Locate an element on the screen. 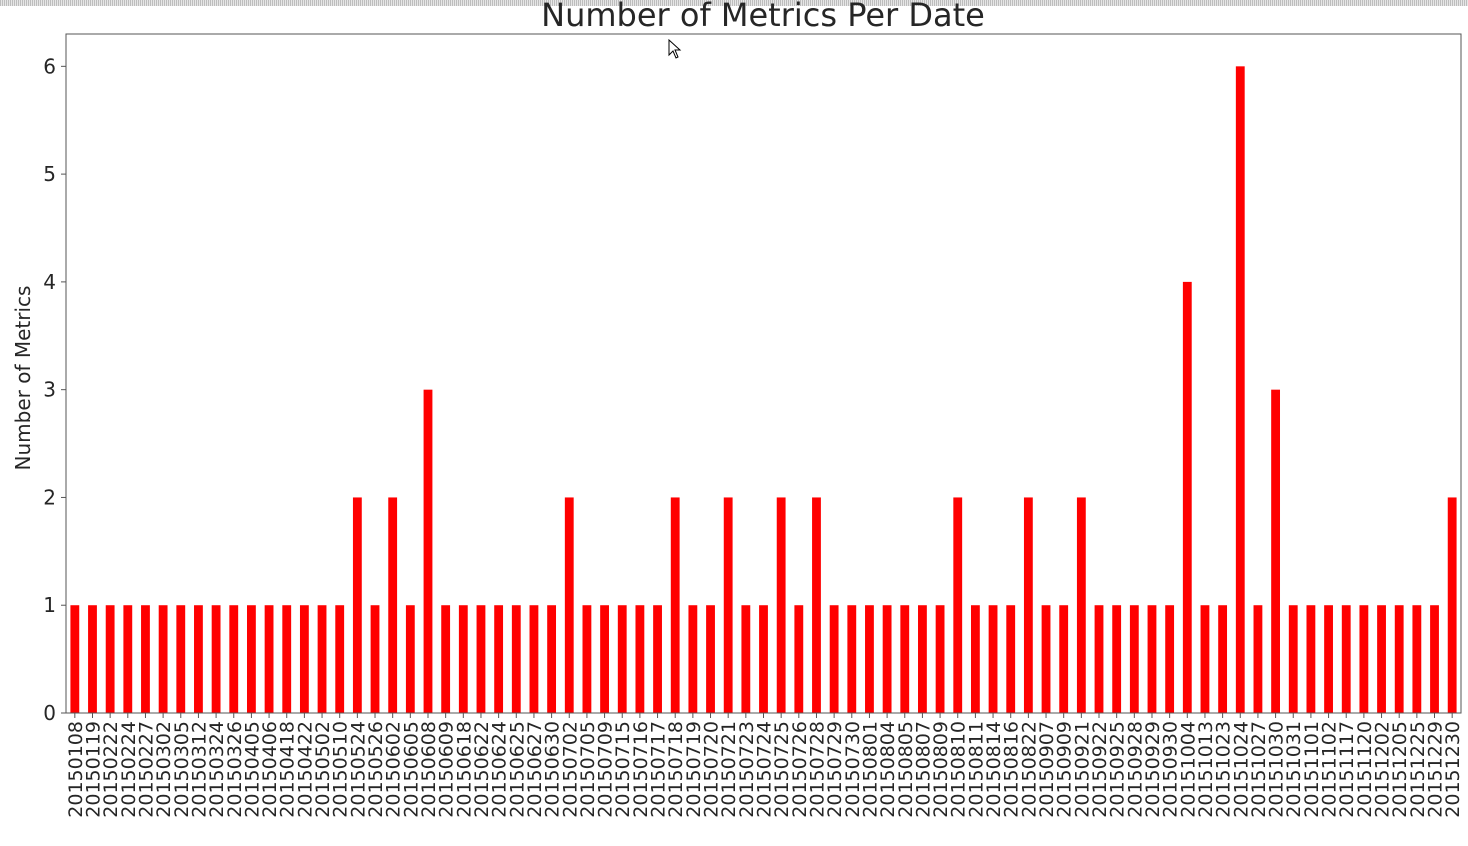 The height and width of the screenshot is (846, 1468). y-tick-label: 5 is located at coordinates (49, 174).